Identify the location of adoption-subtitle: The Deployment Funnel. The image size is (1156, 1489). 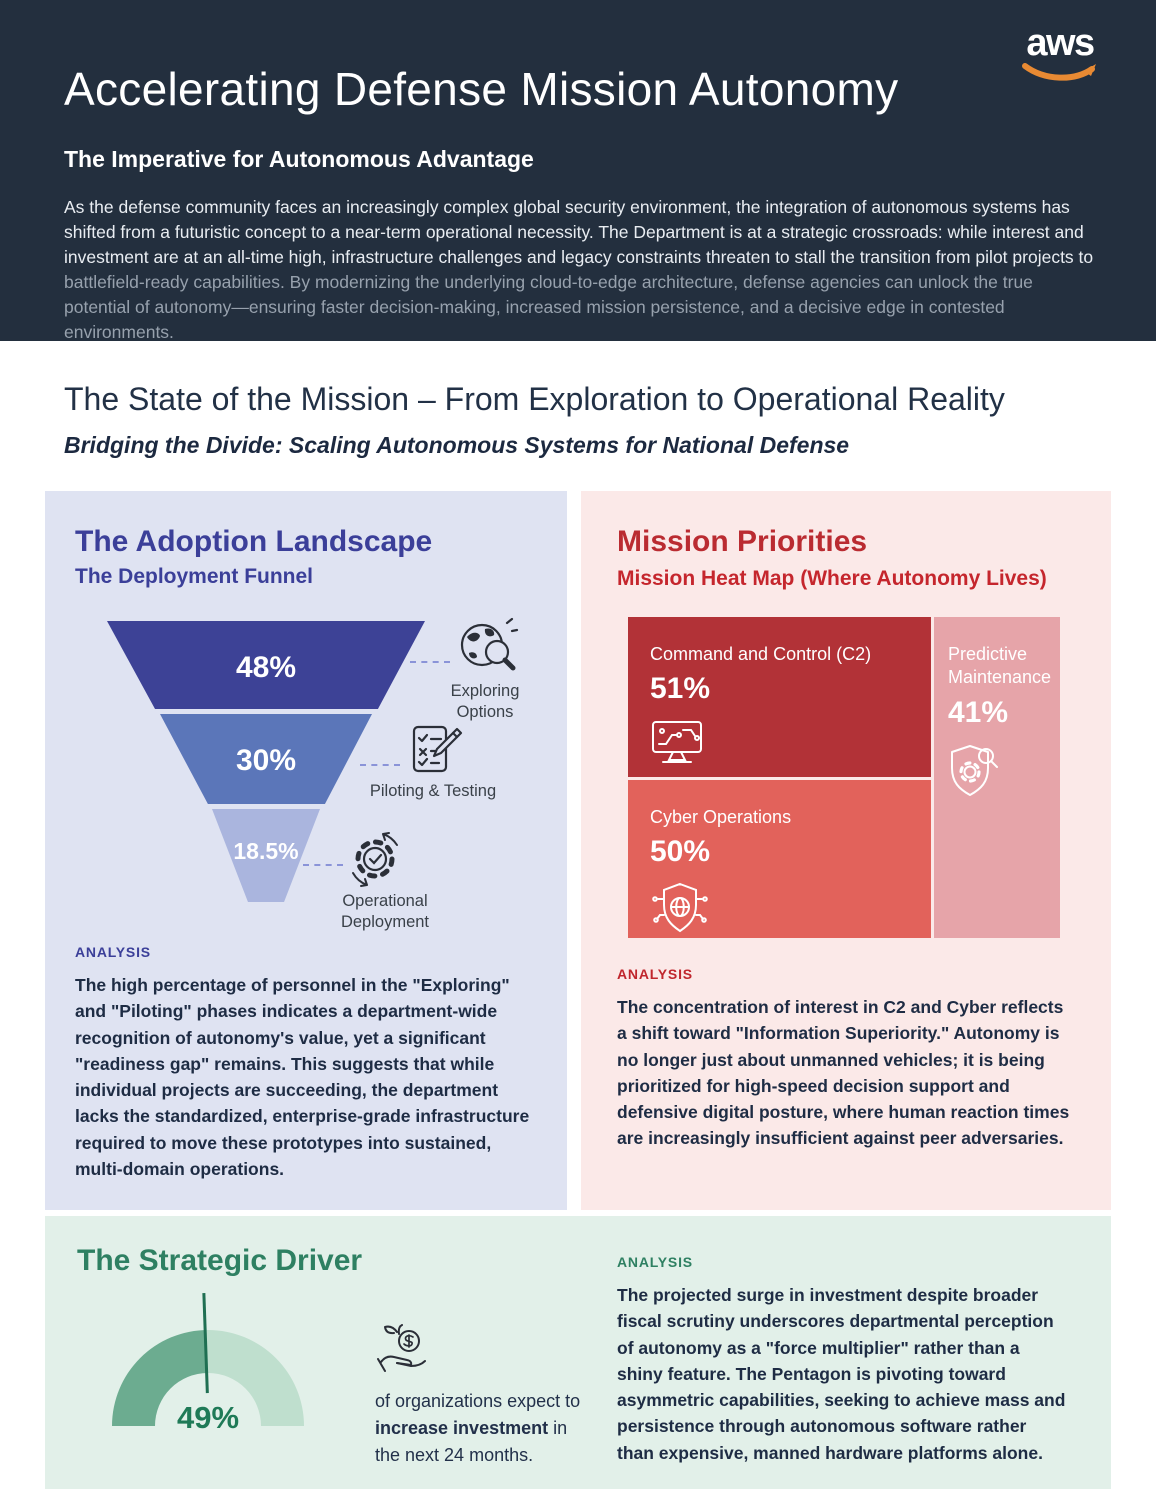
(194, 576).